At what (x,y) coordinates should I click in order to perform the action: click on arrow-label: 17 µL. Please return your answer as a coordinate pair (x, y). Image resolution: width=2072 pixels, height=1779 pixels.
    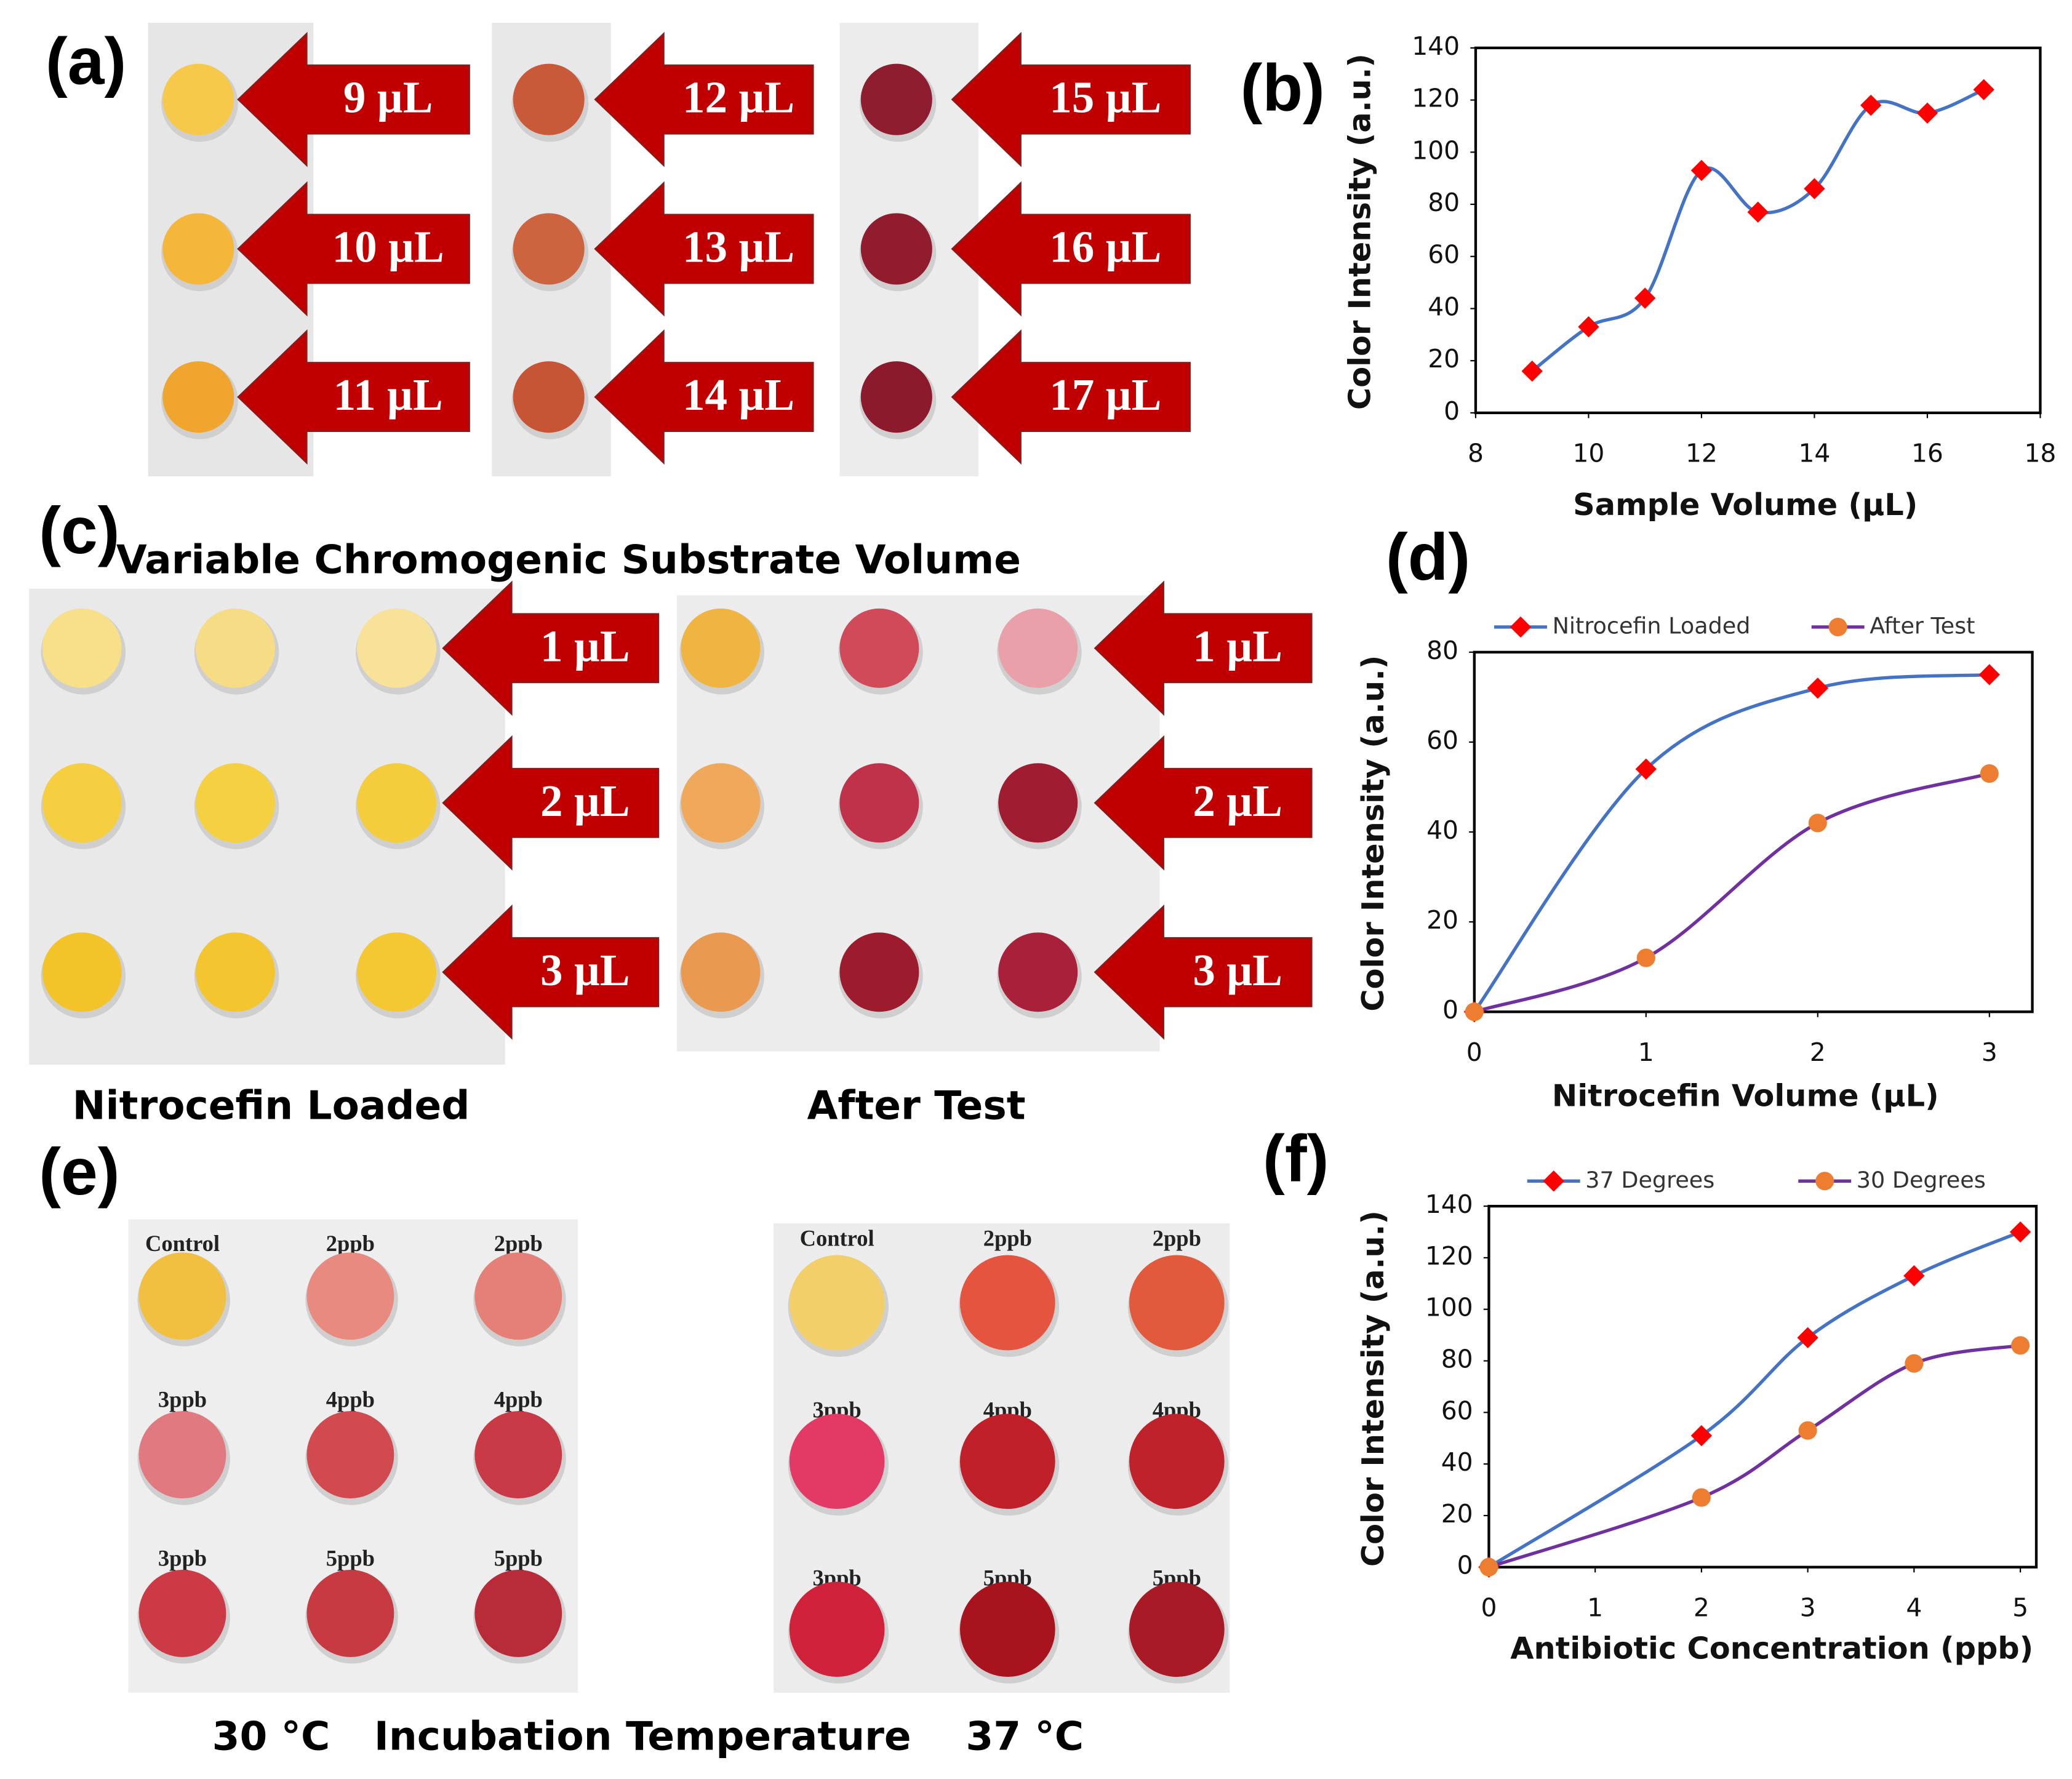
    Looking at the image, I should click on (1105, 395).